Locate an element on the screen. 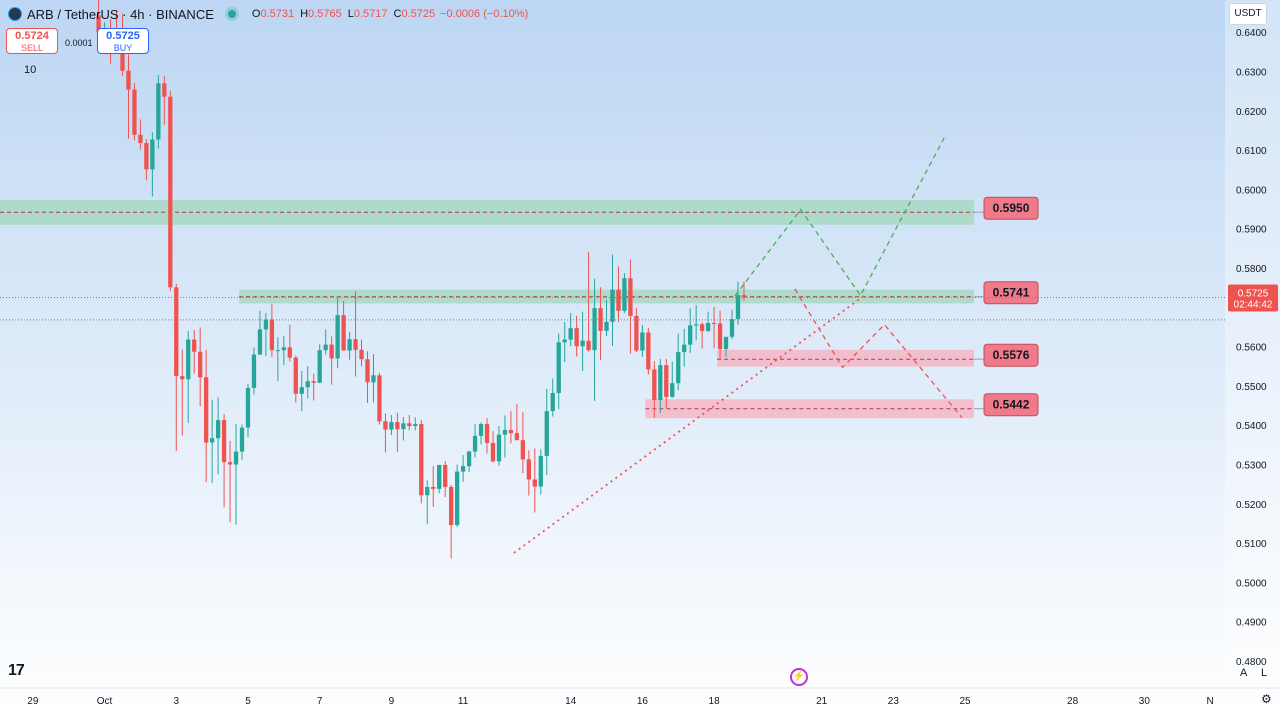  tradingview-logo: 17 is located at coordinates (16, 670).